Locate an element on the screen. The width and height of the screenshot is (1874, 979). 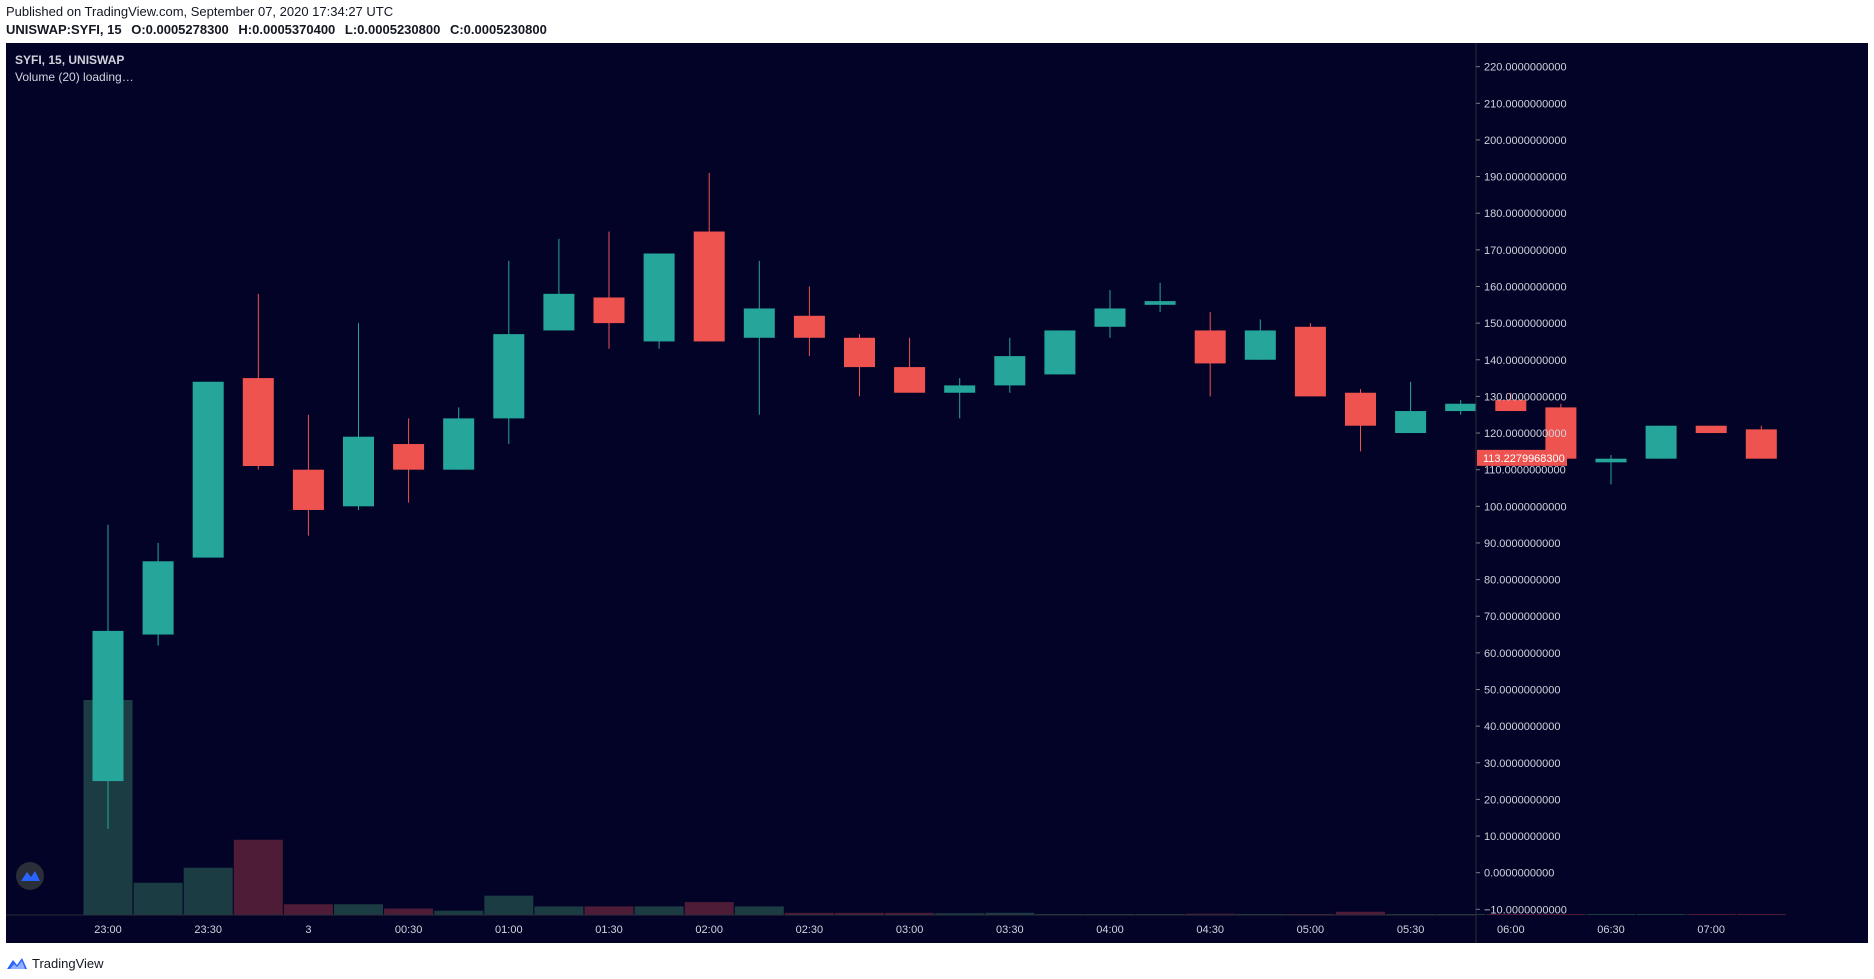
y-tick-label: 60.0000000000 is located at coordinates (1522, 654).